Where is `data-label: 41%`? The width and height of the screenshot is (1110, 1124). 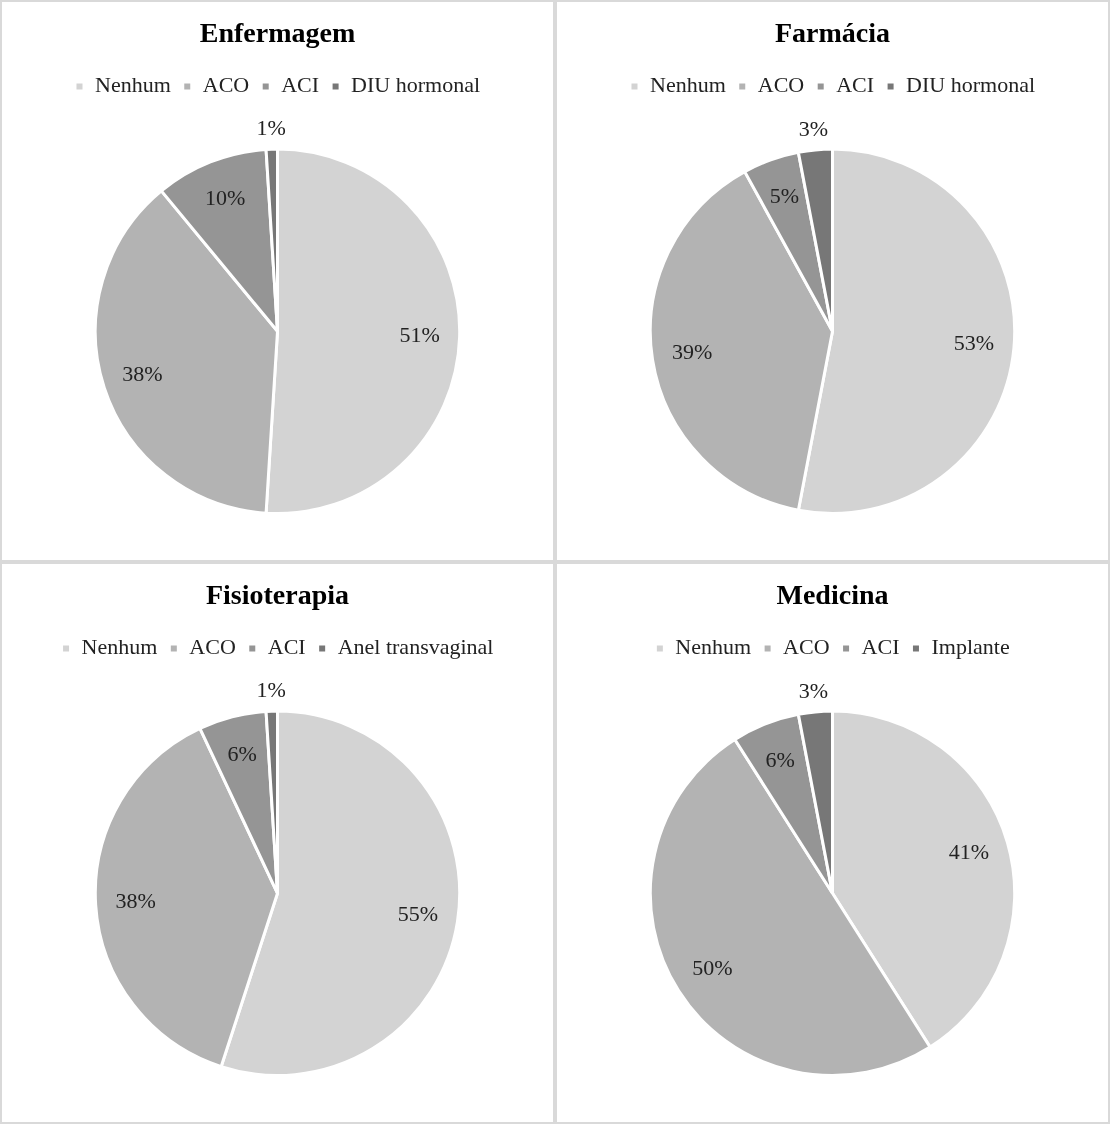
data-label: 41% is located at coordinates (969, 852).